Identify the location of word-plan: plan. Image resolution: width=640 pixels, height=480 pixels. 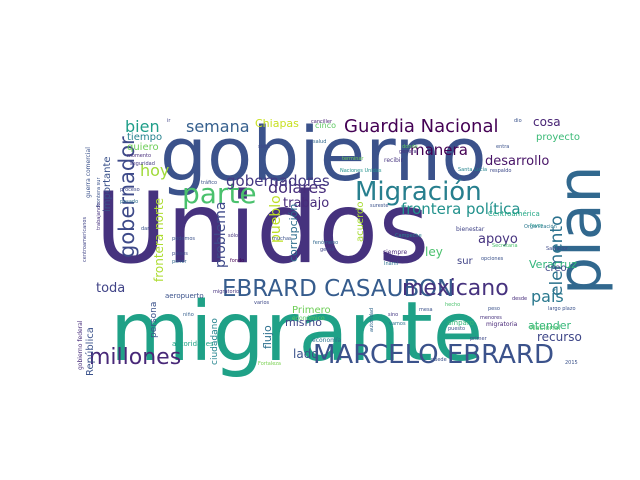
(580, 230).